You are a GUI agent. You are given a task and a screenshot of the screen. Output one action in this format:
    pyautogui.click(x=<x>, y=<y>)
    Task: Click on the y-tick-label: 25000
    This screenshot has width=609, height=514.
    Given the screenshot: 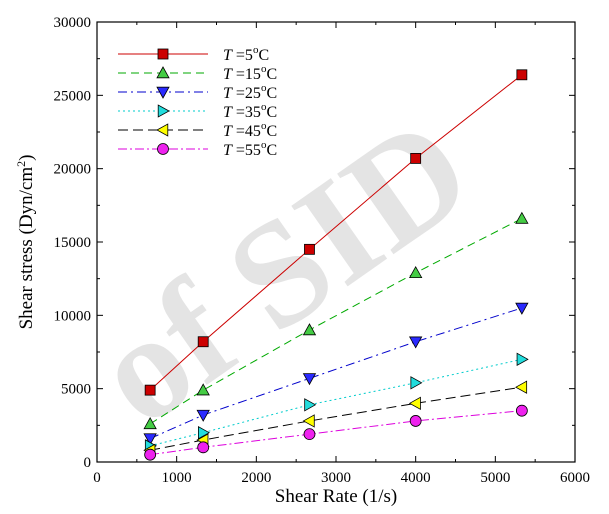 What is the action you would take?
    pyautogui.click(x=73, y=96)
    